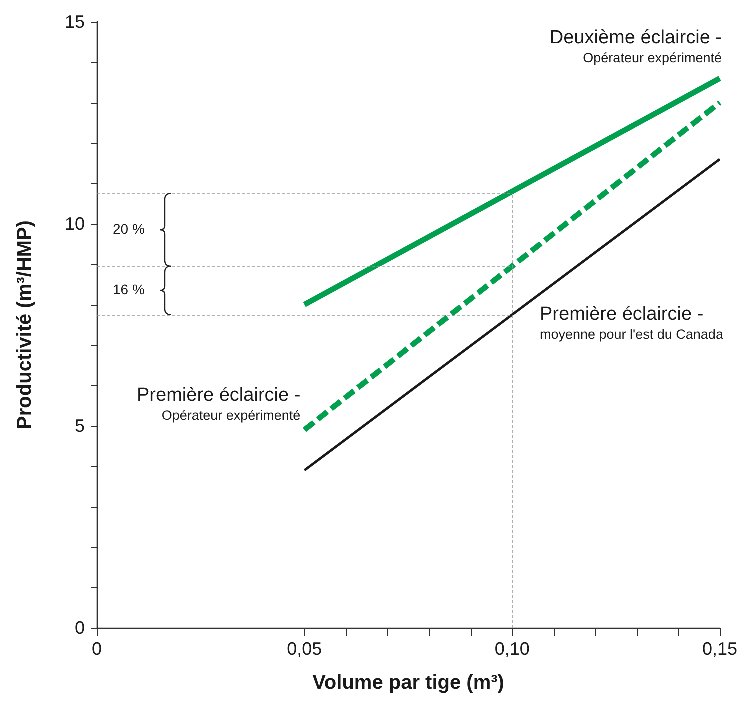  Describe the element at coordinates (636, 47) in the screenshot. I see `series-label: Deuxième éclaircie - Opérateur expérimenté` at that location.